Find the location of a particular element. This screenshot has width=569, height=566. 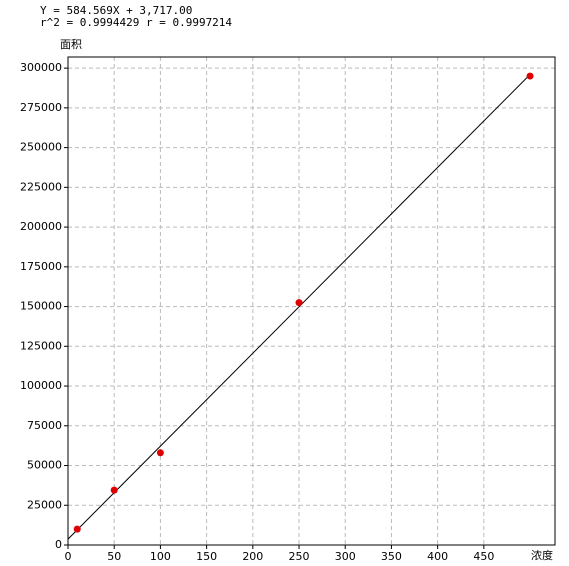

y-tick-label: 300000 is located at coordinates (41, 67).